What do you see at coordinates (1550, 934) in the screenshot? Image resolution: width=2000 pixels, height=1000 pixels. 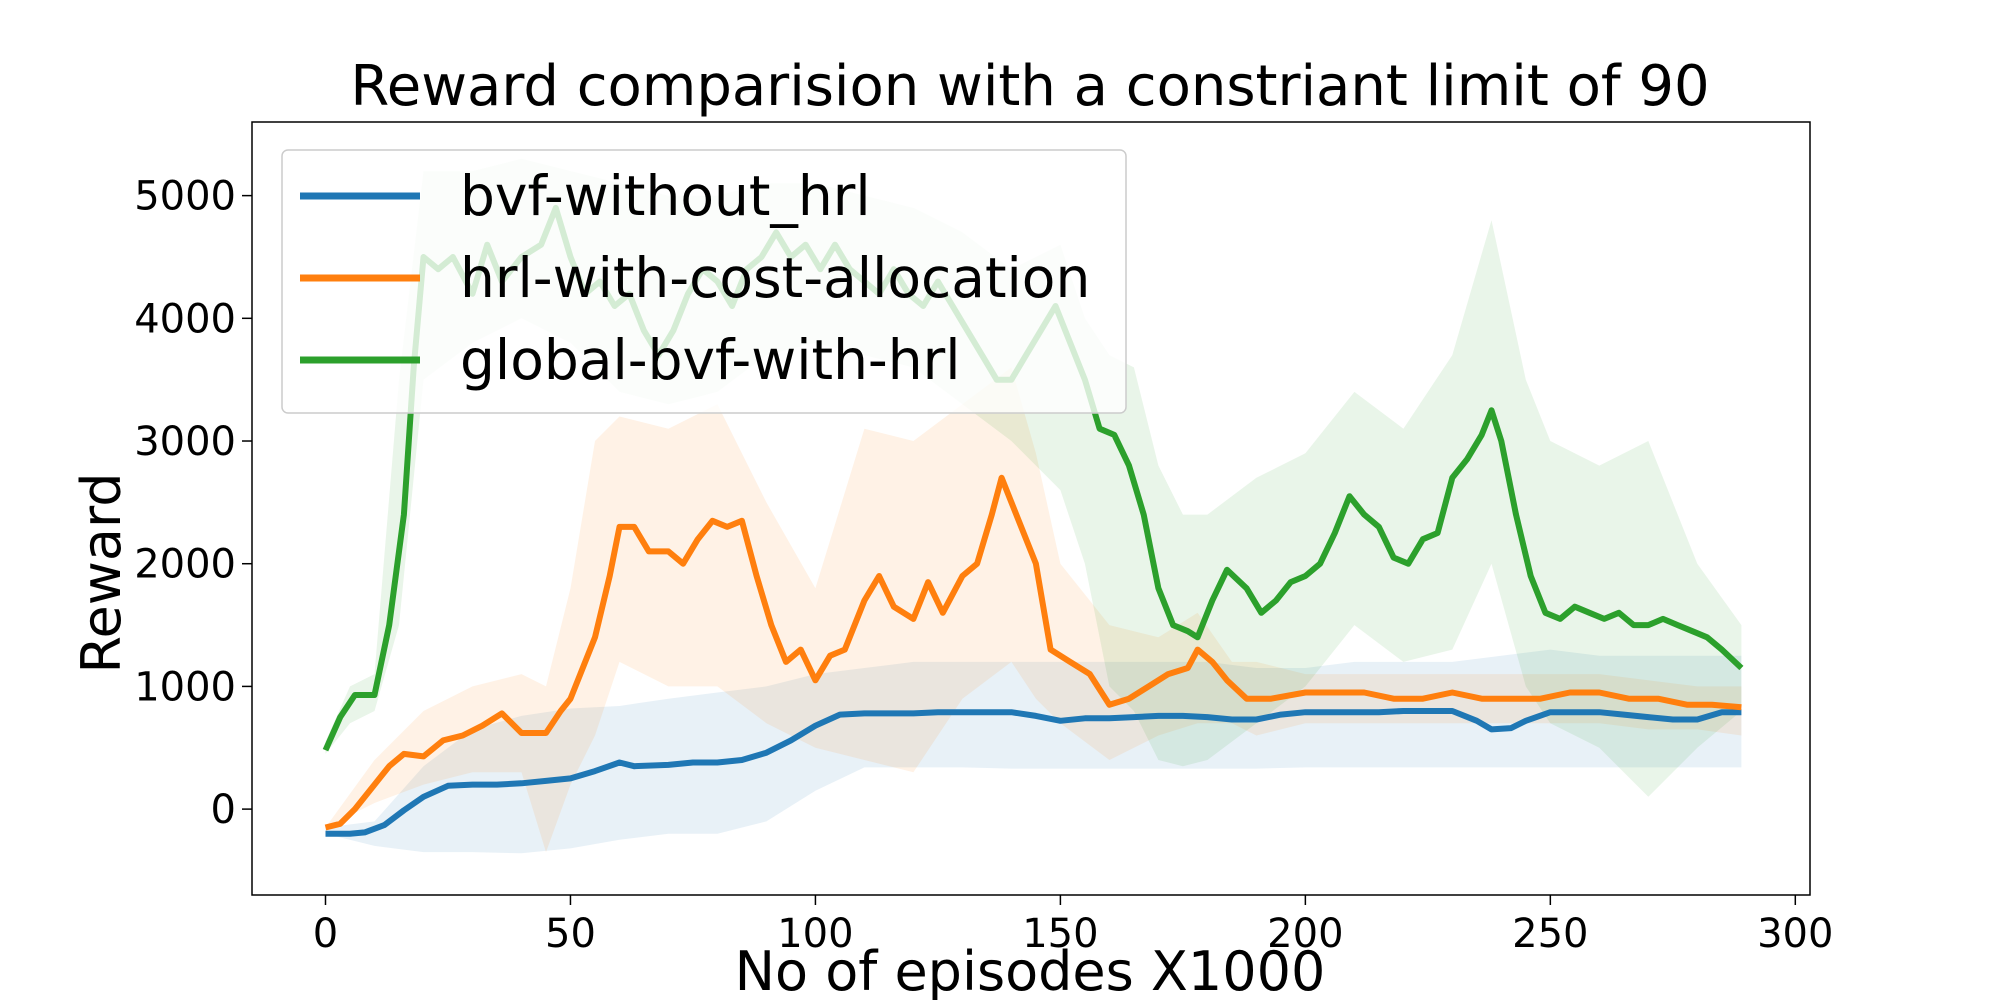 I see `x-tick-label: 250` at bounding box center [1550, 934].